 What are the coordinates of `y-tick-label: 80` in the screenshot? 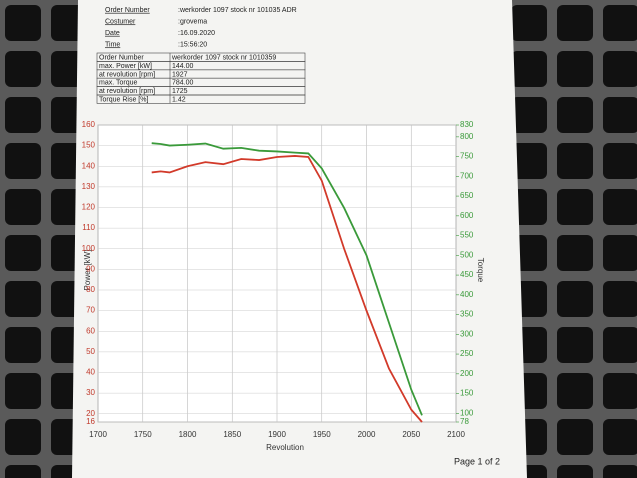 It's located at (90, 289).